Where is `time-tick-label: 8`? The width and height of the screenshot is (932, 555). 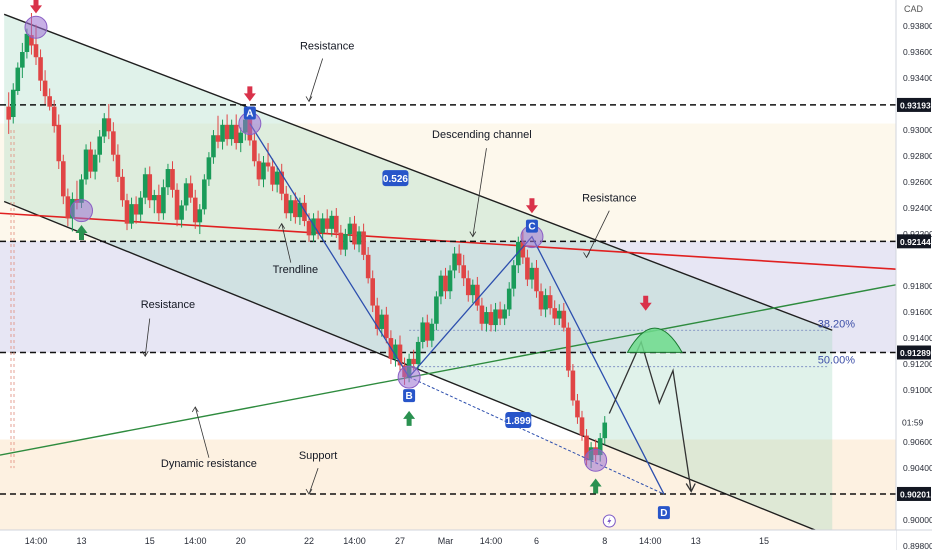 time-tick-label: 8 is located at coordinates (604, 541).